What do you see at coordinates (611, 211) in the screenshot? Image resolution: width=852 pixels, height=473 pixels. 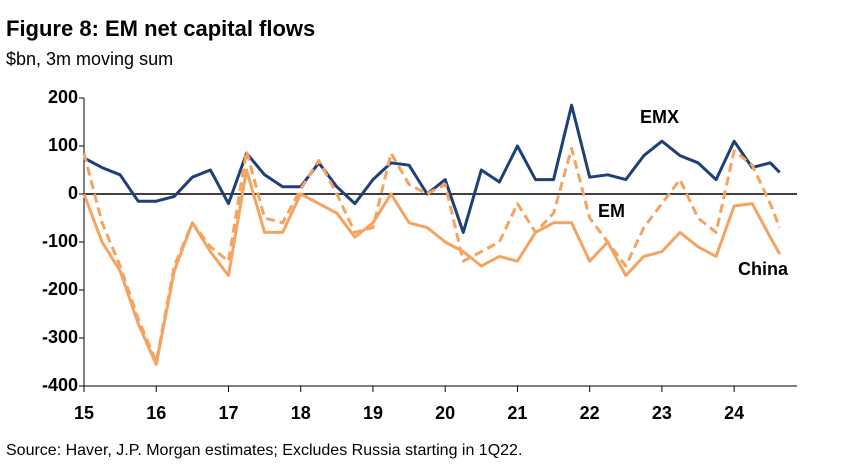 I see `series-label: EM` at bounding box center [611, 211].